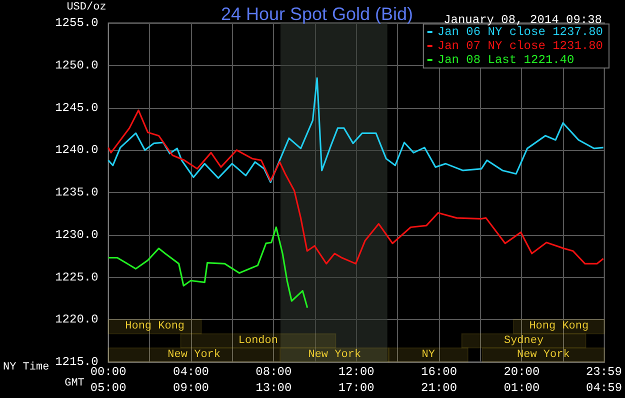 This screenshot has height=398, width=625. What do you see at coordinates (208, 267) in the screenshot?
I see `line-series` at bounding box center [208, 267].